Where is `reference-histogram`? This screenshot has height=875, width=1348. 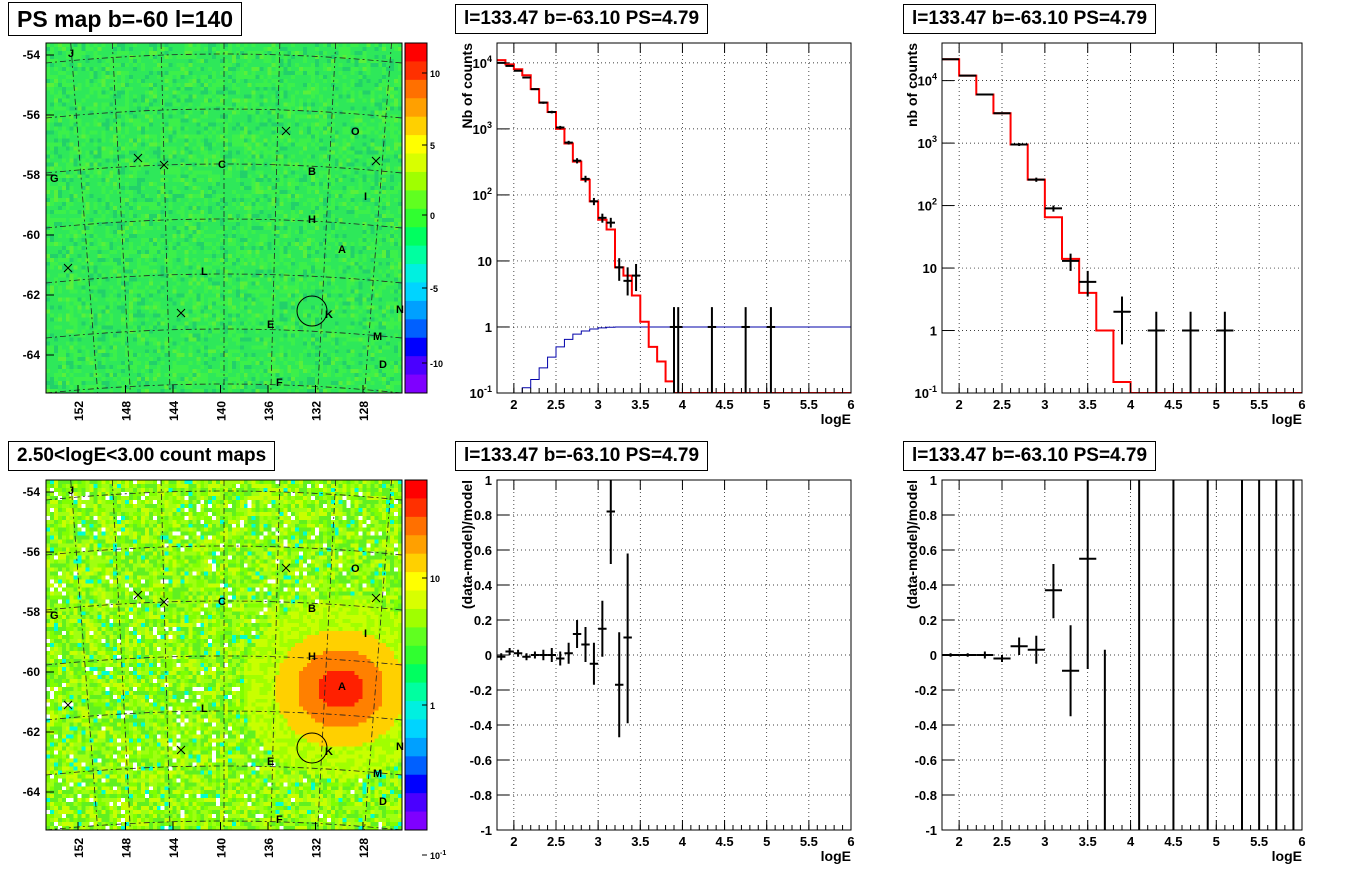 reference-histogram is located at coordinates (682, 359).